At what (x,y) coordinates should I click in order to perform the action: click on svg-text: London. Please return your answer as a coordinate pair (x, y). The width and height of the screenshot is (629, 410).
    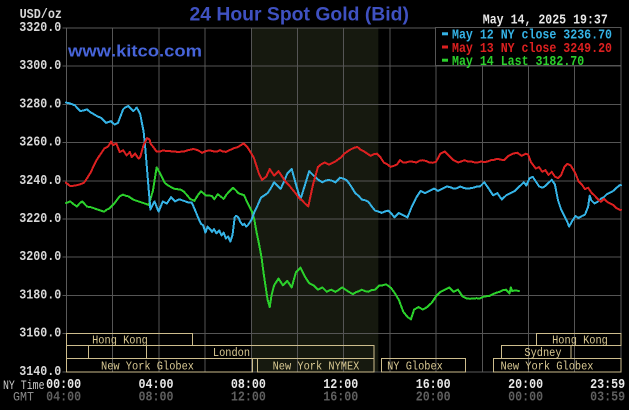
    Looking at the image, I should click on (231, 353).